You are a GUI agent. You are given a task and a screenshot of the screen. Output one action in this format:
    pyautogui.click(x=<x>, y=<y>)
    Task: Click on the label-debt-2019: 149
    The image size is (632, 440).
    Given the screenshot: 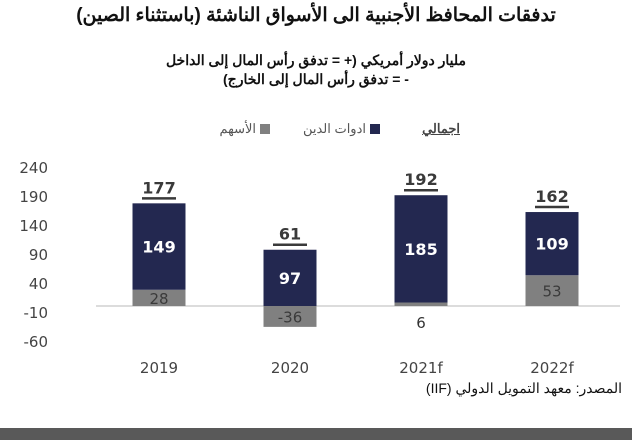 What is the action you would take?
    pyautogui.click(x=158, y=247)
    